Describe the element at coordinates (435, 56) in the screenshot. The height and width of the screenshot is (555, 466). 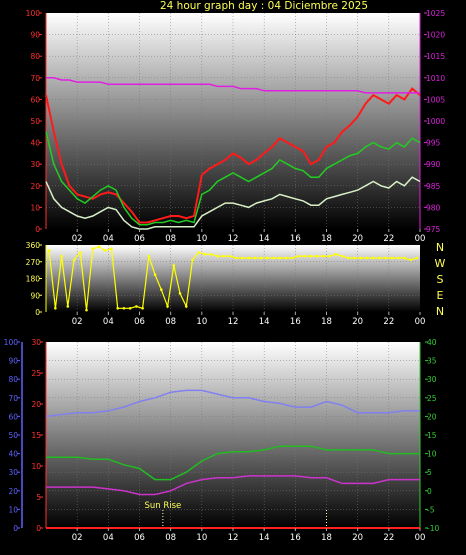
I see `y-tick-label: 1015` at that location.